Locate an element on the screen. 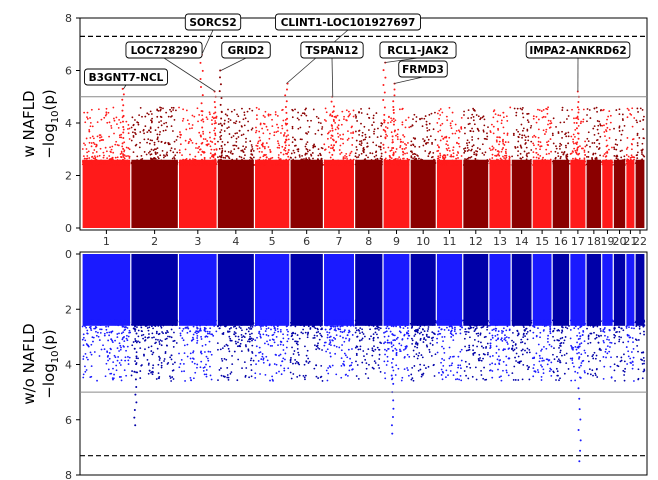  chr-15-body is located at coordinates (542, 193).